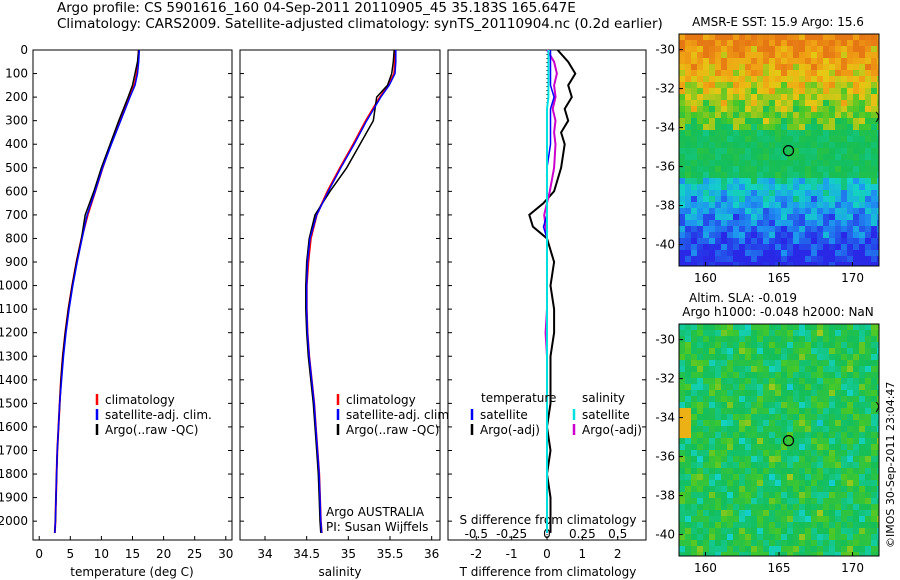 This screenshot has width=900, height=580. What do you see at coordinates (665, 206) in the screenshot?
I see `sst-map-lat-tick-label: -38` at bounding box center [665, 206].